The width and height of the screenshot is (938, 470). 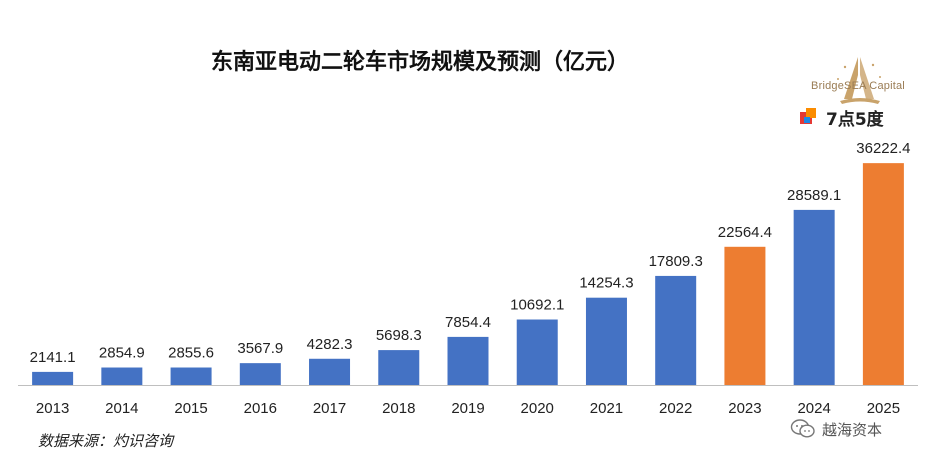 What do you see at coordinates (606, 408) in the screenshot?
I see `x-tick-2021: 2021` at bounding box center [606, 408].